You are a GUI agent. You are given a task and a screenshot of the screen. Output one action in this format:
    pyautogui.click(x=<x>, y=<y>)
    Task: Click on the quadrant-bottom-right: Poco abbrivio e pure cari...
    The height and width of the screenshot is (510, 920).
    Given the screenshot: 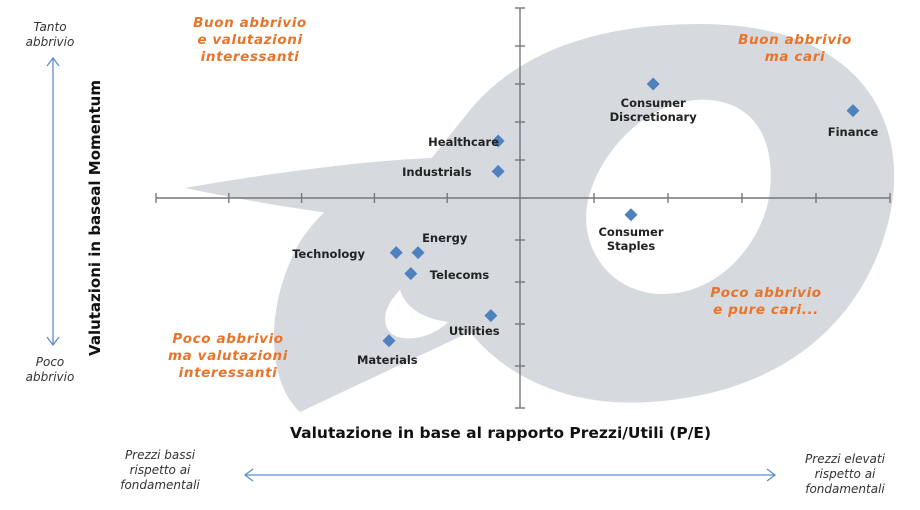 What is the action you would take?
    pyautogui.click(x=766, y=301)
    